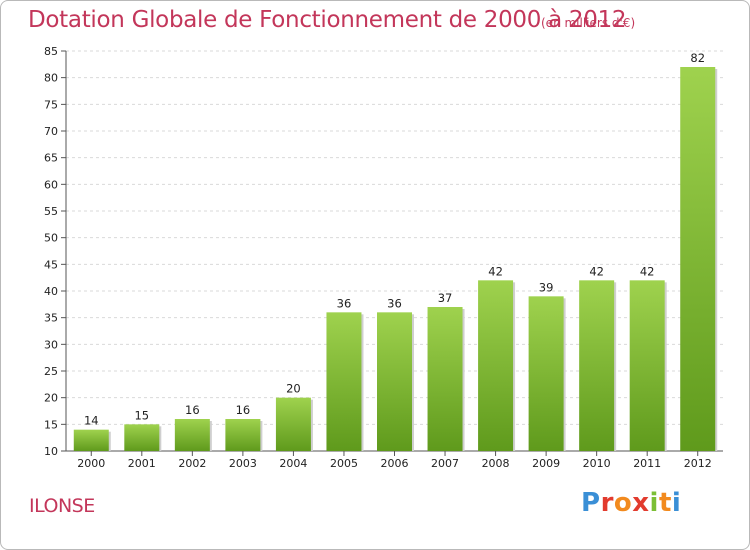 The height and width of the screenshot is (550, 750). Describe the element at coordinates (631, 503) in the screenshot. I see `proxiti-logo: Proxiti` at that location.